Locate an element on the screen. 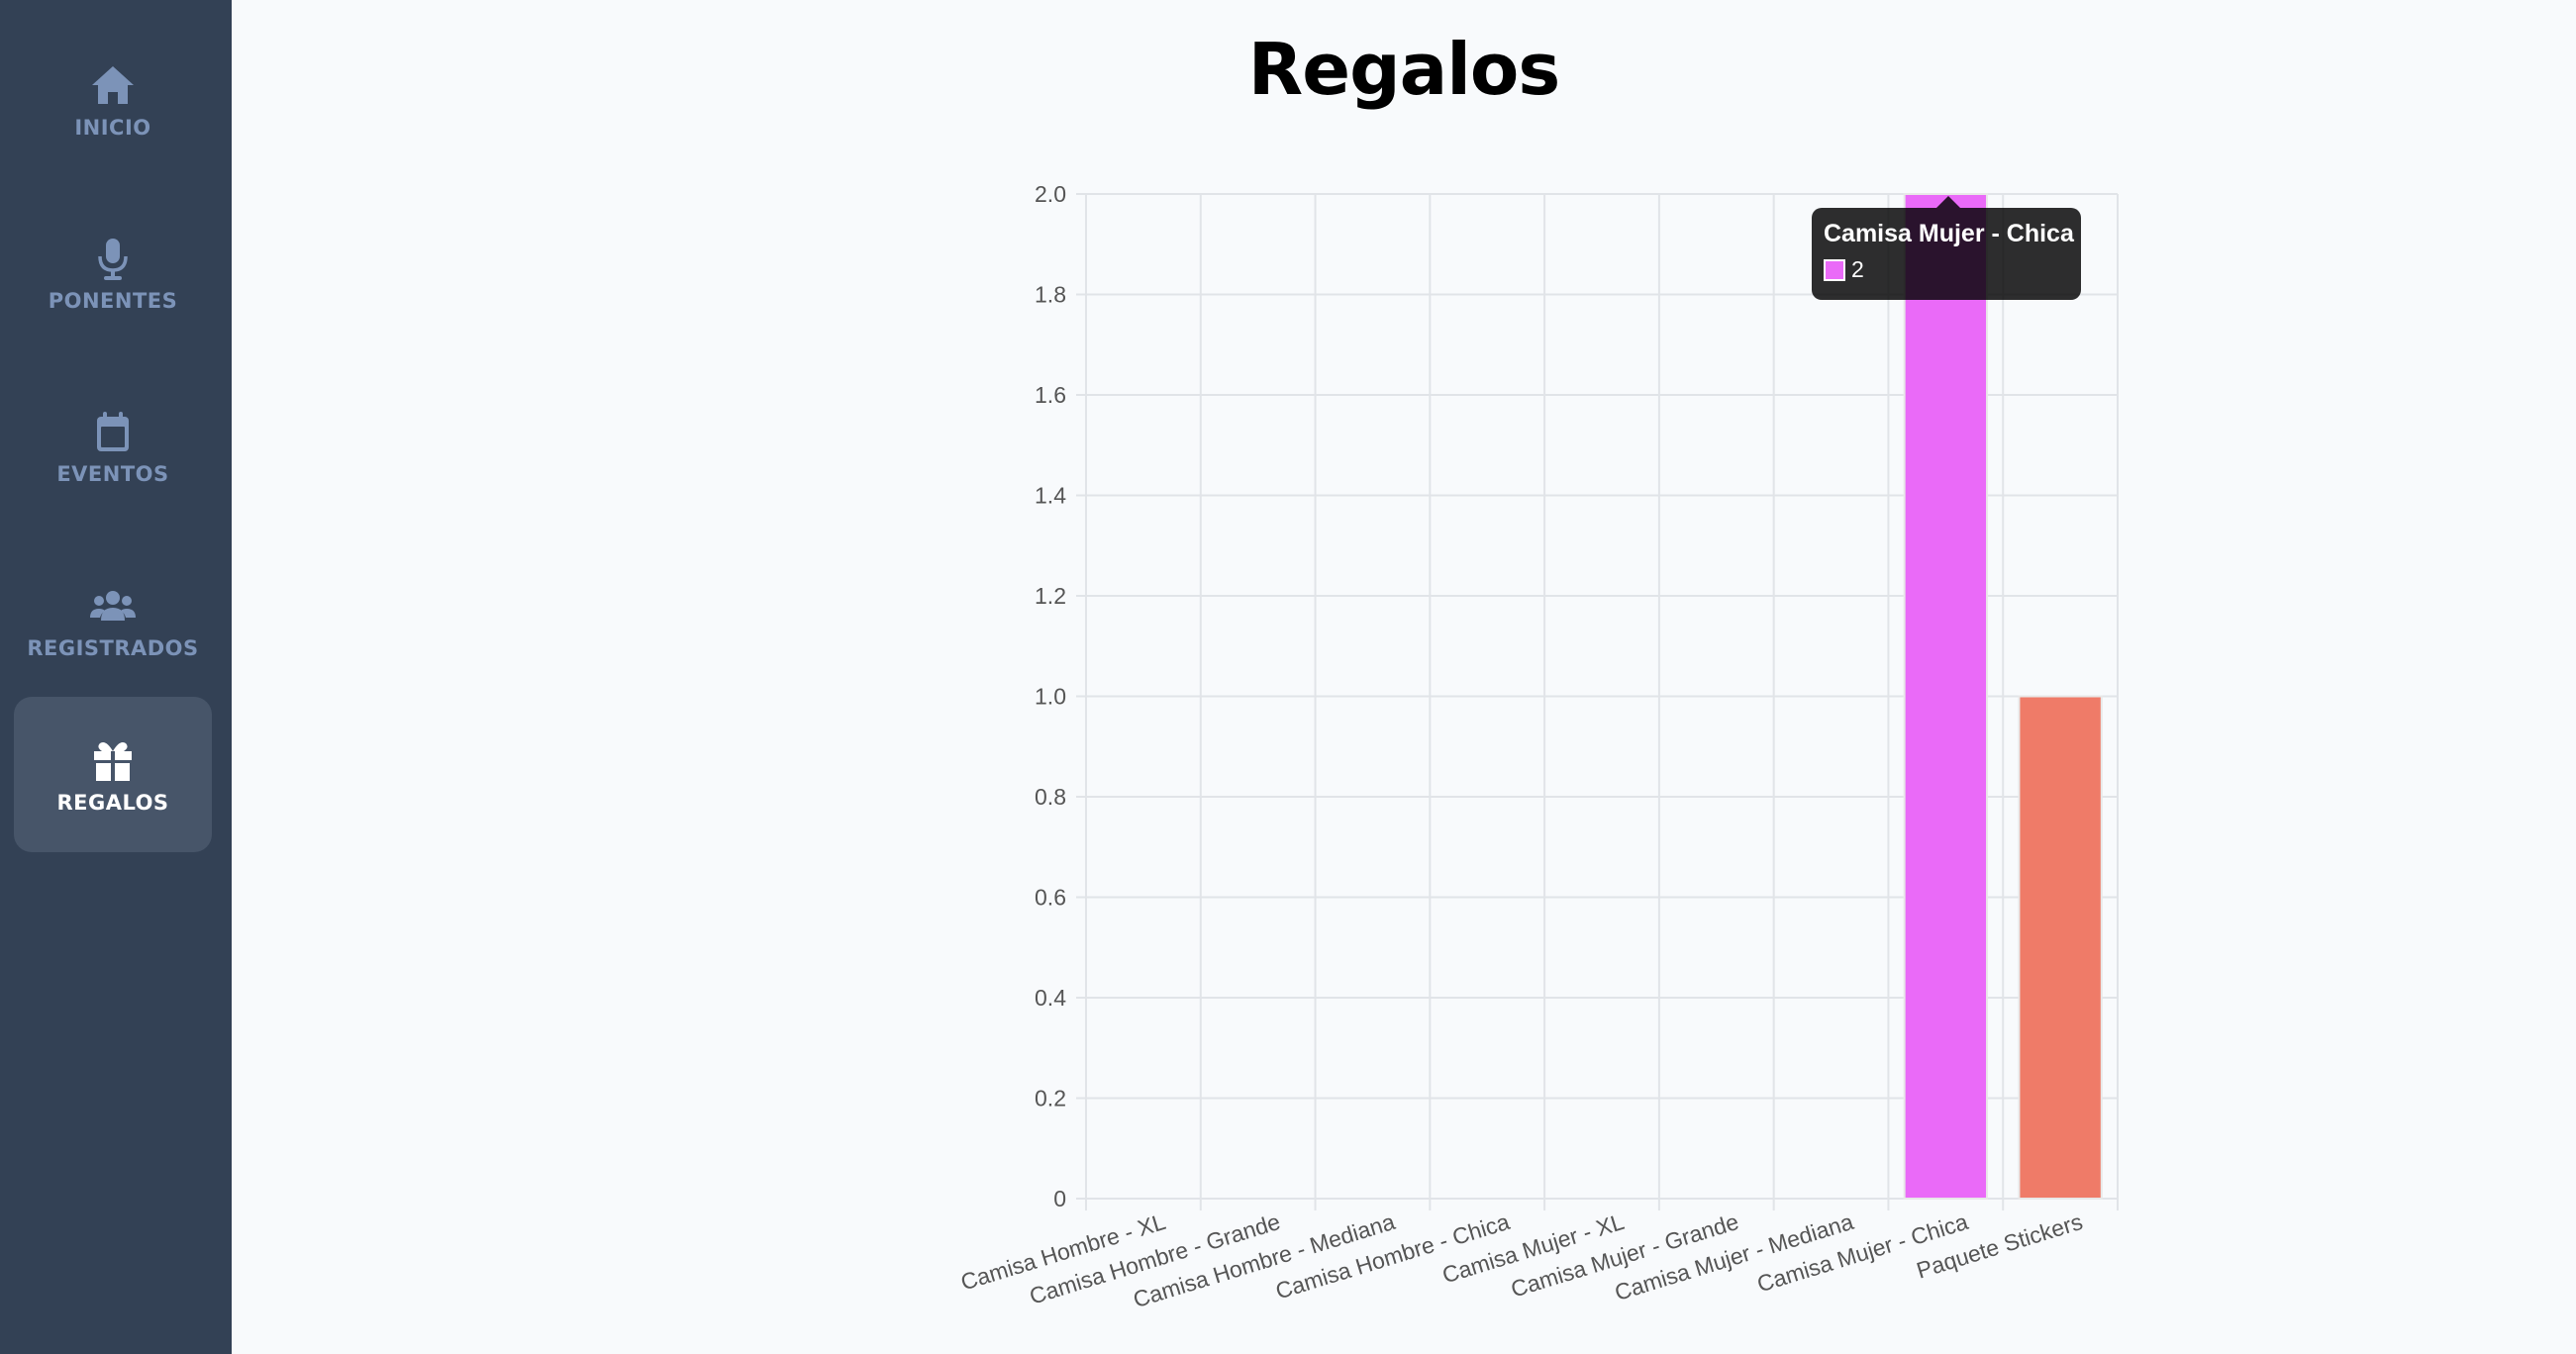 This screenshot has width=2576, height=1354. sidebar: INICIO PONENTES EVENTOS is located at coordinates (116, 677).